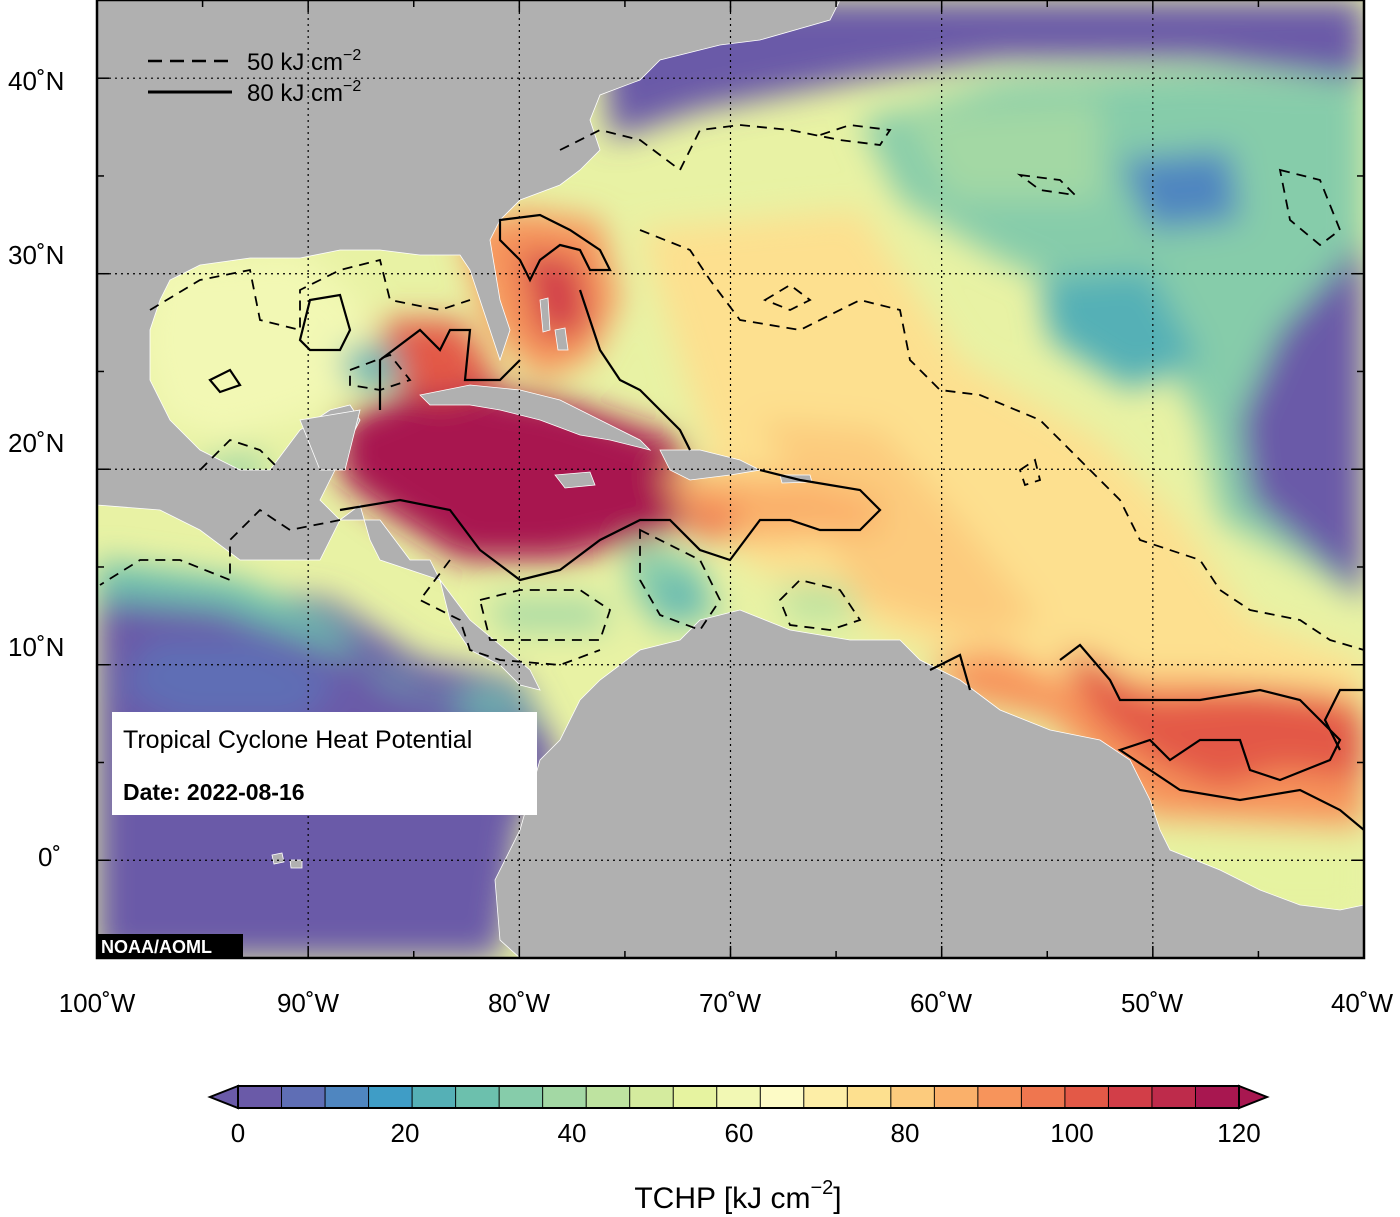  What do you see at coordinates (304, 92) in the screenshot?
I see `legend-label-80: 80 kJ cm−2` at bounding box center [304, 92].